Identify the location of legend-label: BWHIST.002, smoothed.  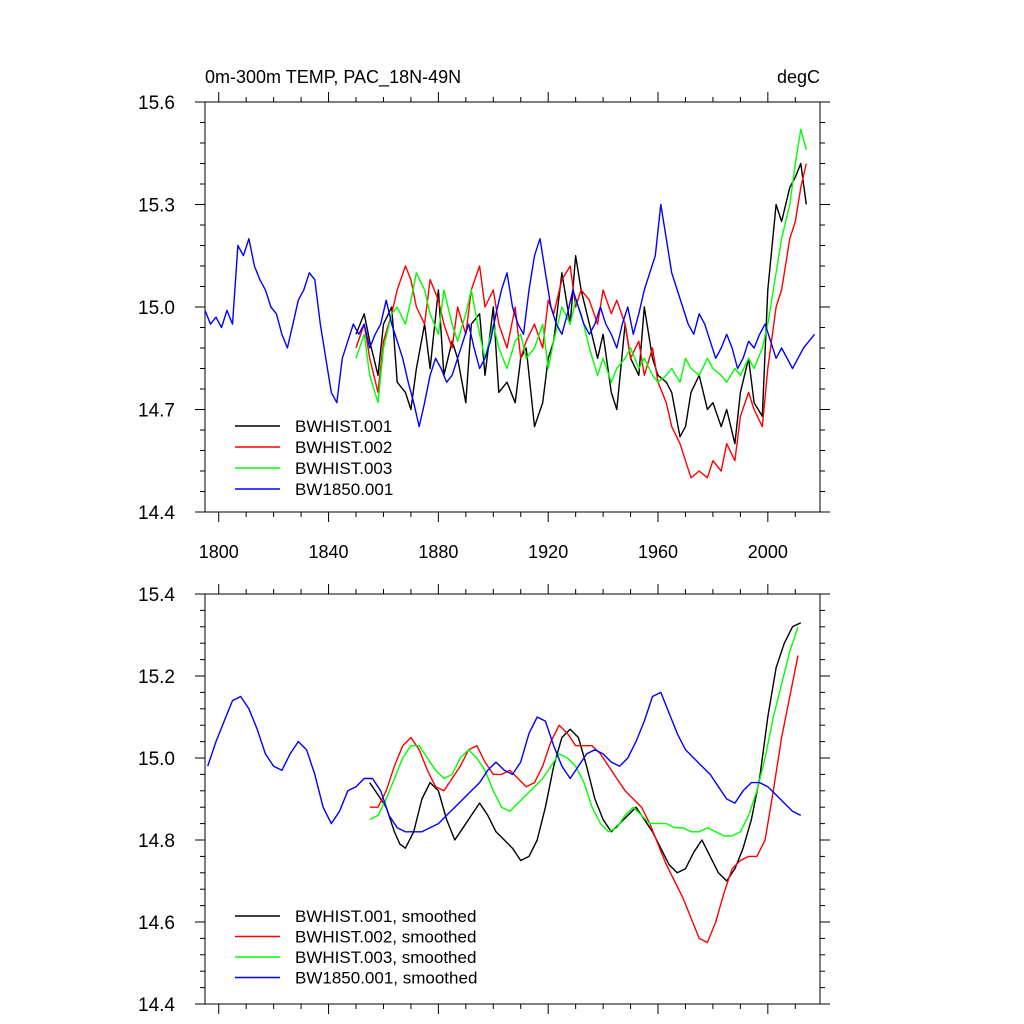
(385, 937).